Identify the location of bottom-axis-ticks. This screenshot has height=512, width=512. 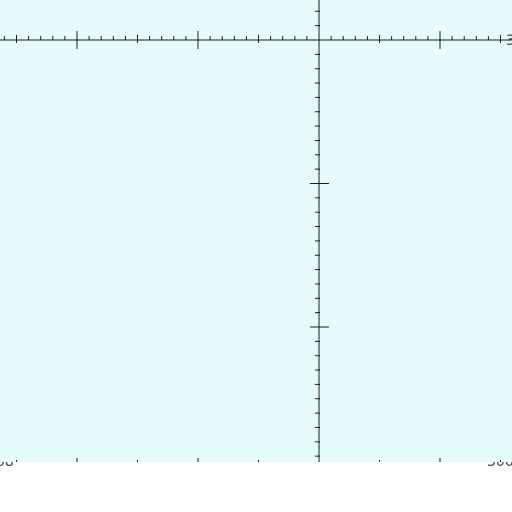
(258, 460).